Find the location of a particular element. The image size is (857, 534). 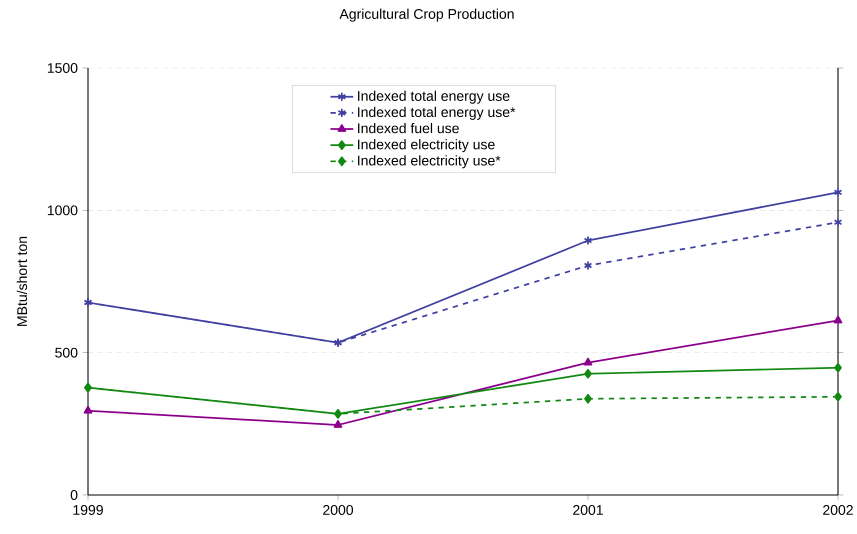

legend-label: Indexed total energy use* is located at coordinates (437, 113).